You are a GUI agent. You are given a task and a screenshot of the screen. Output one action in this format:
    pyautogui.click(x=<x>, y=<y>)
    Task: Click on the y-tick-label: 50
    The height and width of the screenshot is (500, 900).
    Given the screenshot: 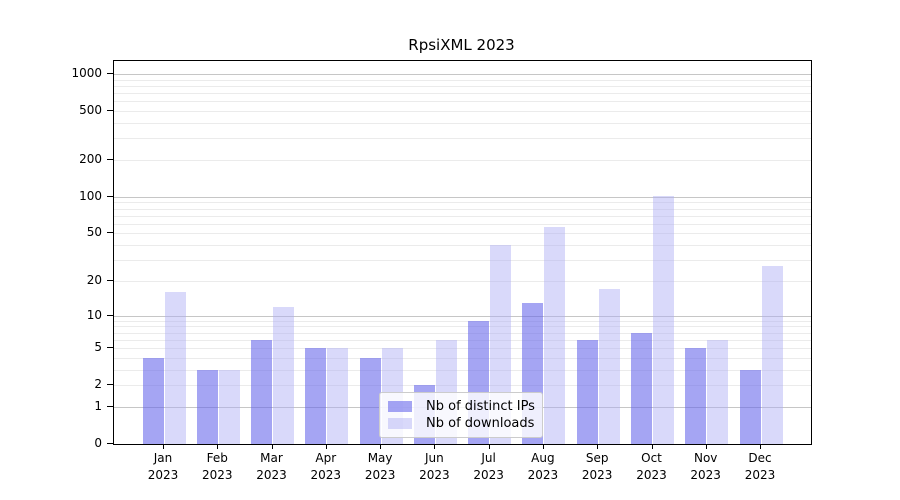 What is the action you would take?
    pyautogui.click(x=94, y=232)
    